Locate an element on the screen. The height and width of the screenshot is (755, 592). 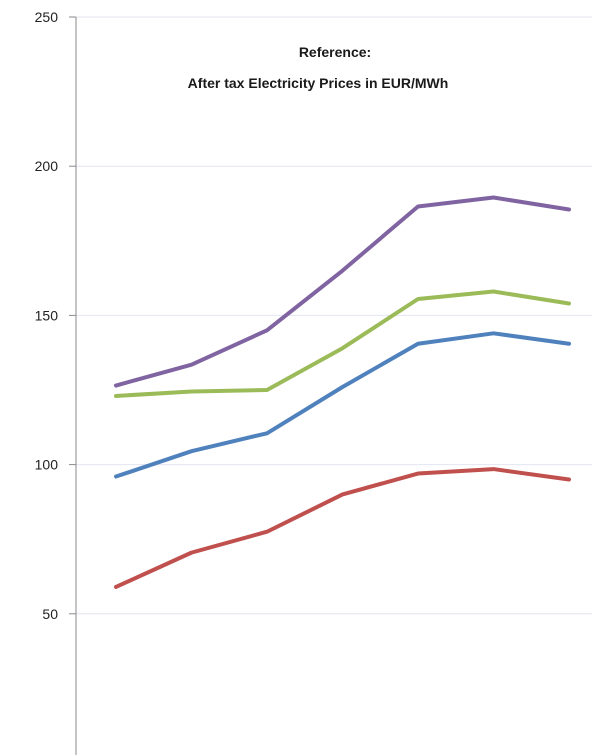
y-tick-label: 200 is located at coordinates (47, 166).